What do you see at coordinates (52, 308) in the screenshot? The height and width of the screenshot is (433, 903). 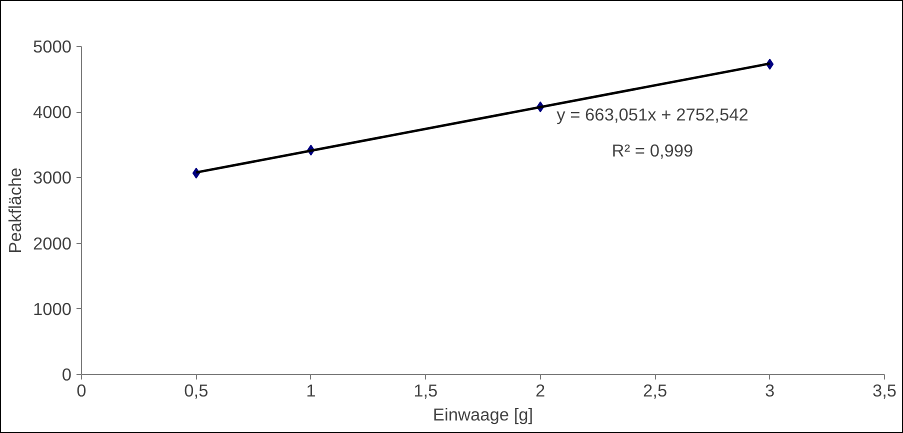 I see `y-tick-label: 1000` at bounding box center [52, 308].